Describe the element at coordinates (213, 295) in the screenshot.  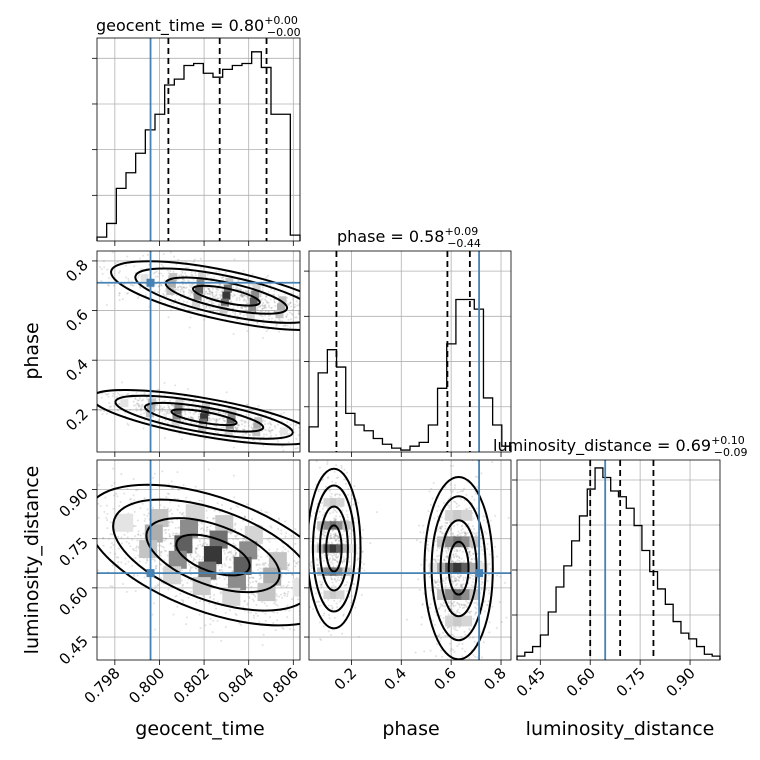
I see `density-cells` at that location.